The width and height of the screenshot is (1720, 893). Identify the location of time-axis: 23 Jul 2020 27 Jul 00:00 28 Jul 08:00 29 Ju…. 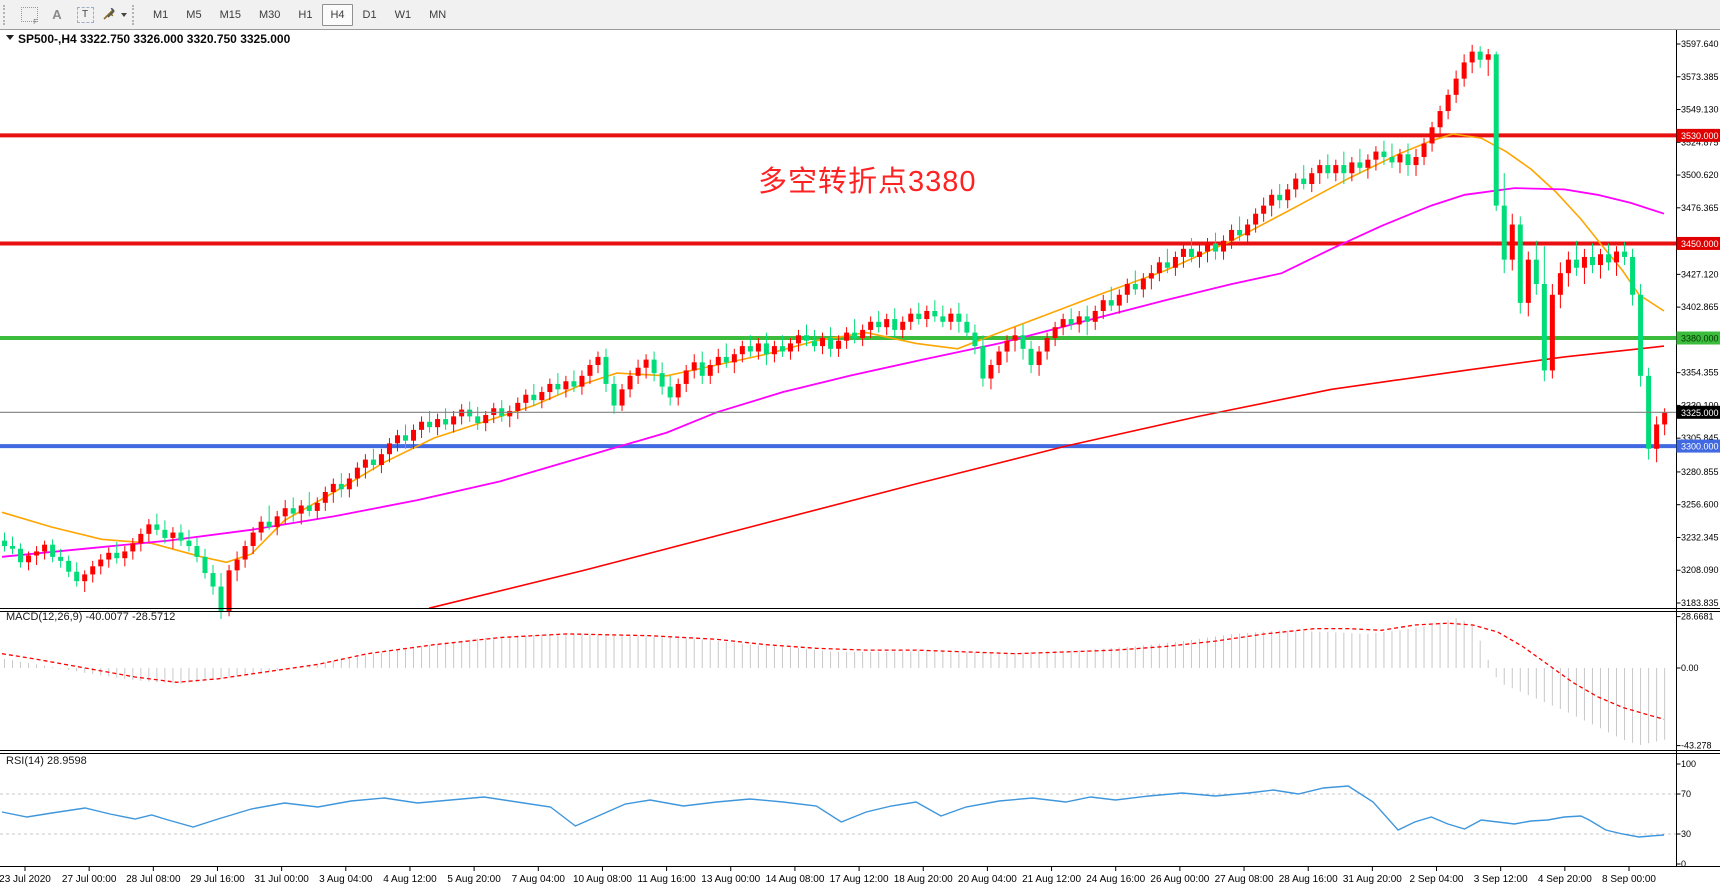
(828, 875).